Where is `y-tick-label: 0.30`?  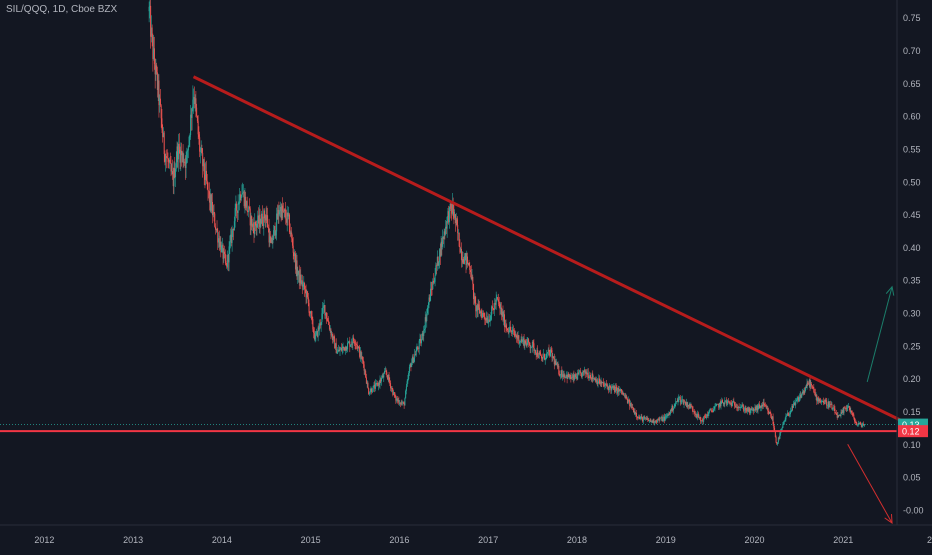 y-tick-label: 0.30 is located at coordinates (912, 314).